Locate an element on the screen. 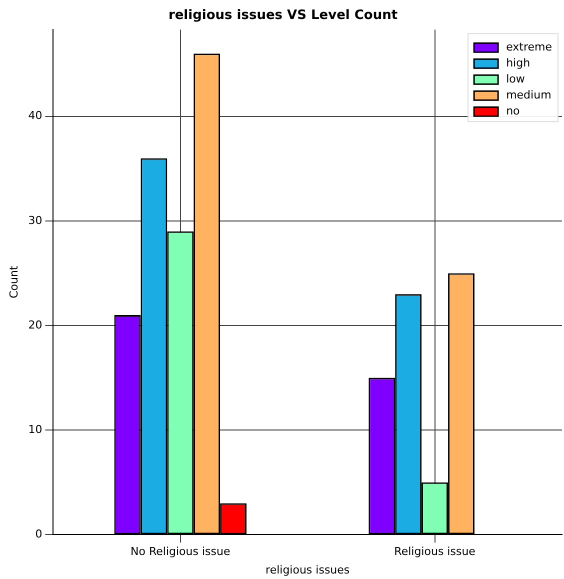 The height and width of the screenshot is (579, 564). x-tick-label: Religious issue is located at coordinates (435, 551).